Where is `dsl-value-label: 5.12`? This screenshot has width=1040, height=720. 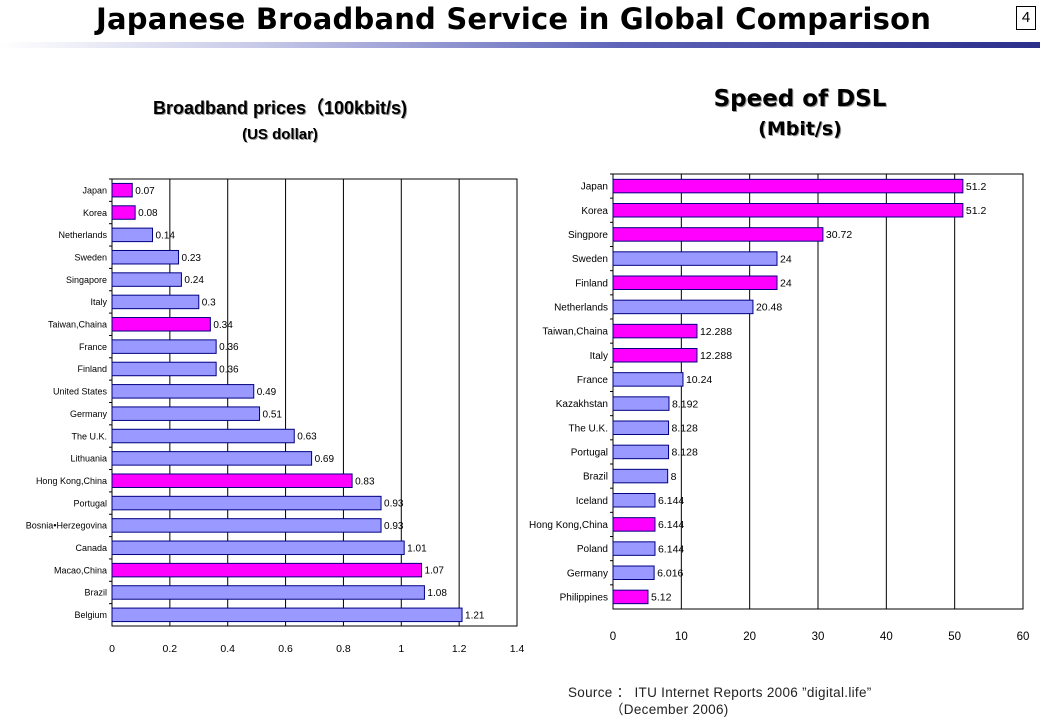
dsl-value-label: 5.12 is located at coordinates (661, 598).